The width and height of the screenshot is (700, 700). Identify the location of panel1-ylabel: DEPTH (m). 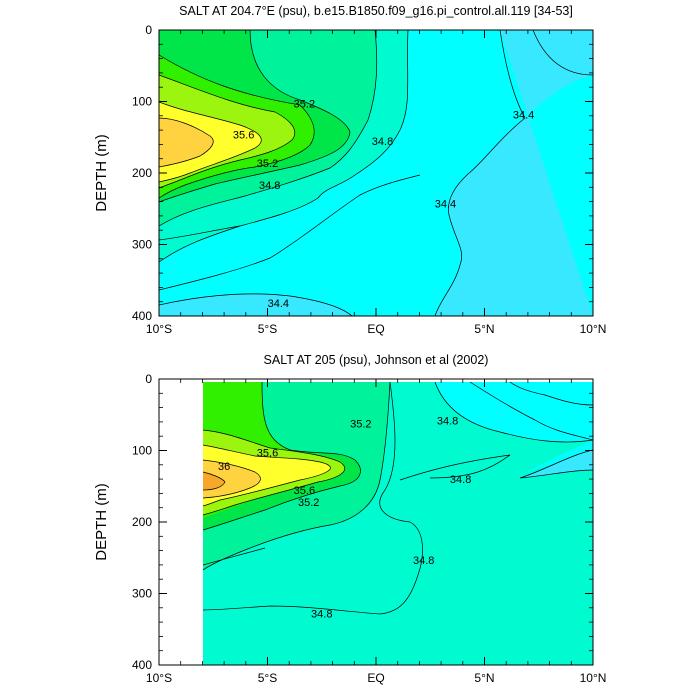
(101, 173).